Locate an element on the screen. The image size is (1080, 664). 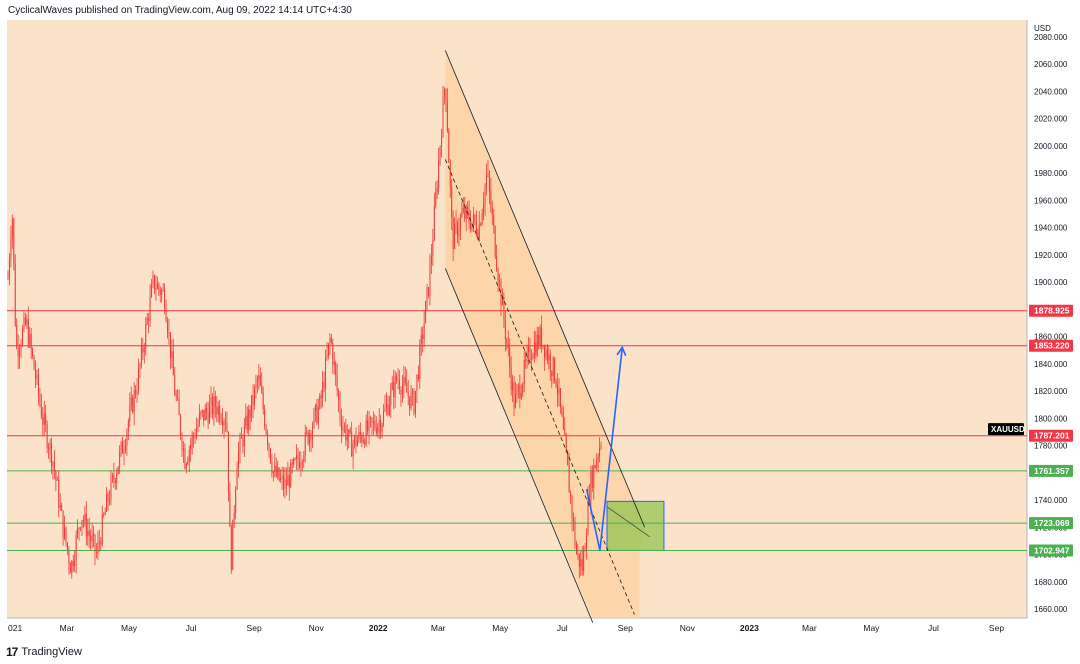
level-badge-label: 1787.201 is located at coordinates (1052, 436).